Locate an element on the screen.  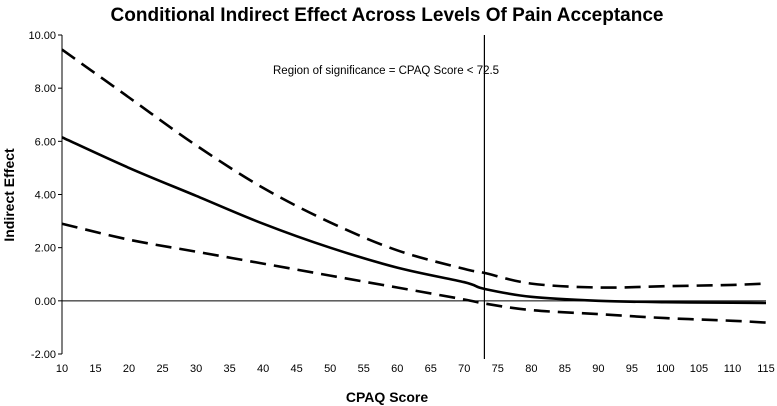
y-axis-label: Indirect Effect is located at coordinates (9, 195).